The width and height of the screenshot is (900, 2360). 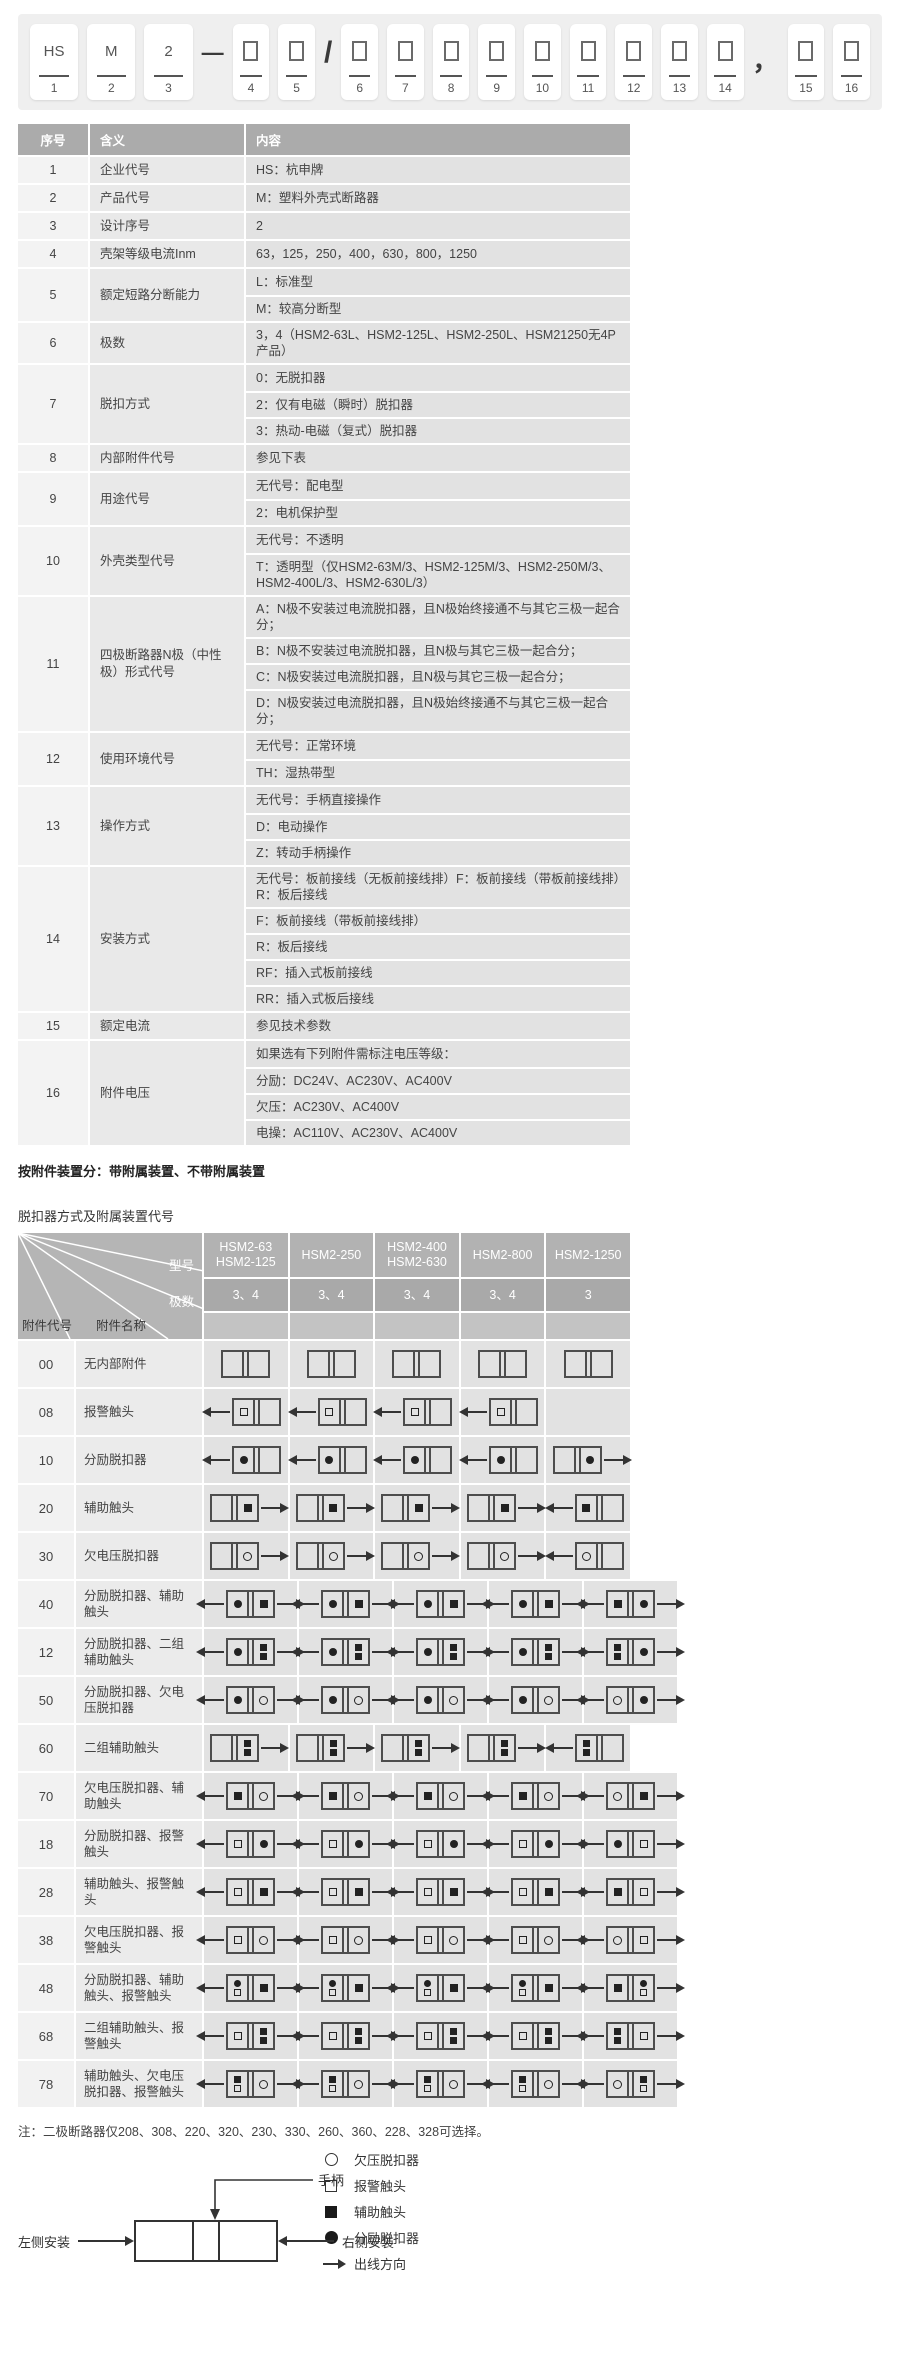 What do you see at coordinates (168, 88) in the screenshot?
I see `position-number: 3` at bounding box center [168, 88].